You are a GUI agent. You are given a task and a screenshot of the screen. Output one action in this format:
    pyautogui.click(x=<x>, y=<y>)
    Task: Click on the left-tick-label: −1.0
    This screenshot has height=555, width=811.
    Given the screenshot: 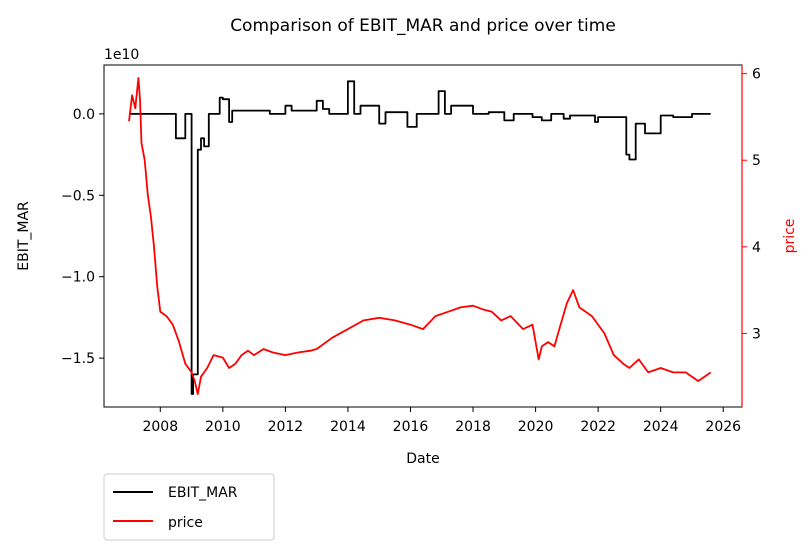 What is the action you would take?
    pyautogui.click(x=78, y=278)
    